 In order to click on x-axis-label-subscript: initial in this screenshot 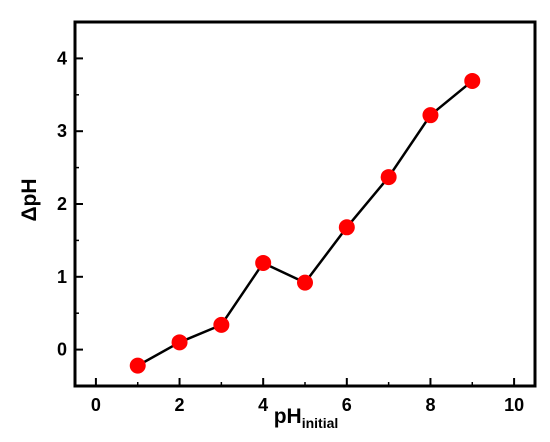, I will do `click(320, 423)`.